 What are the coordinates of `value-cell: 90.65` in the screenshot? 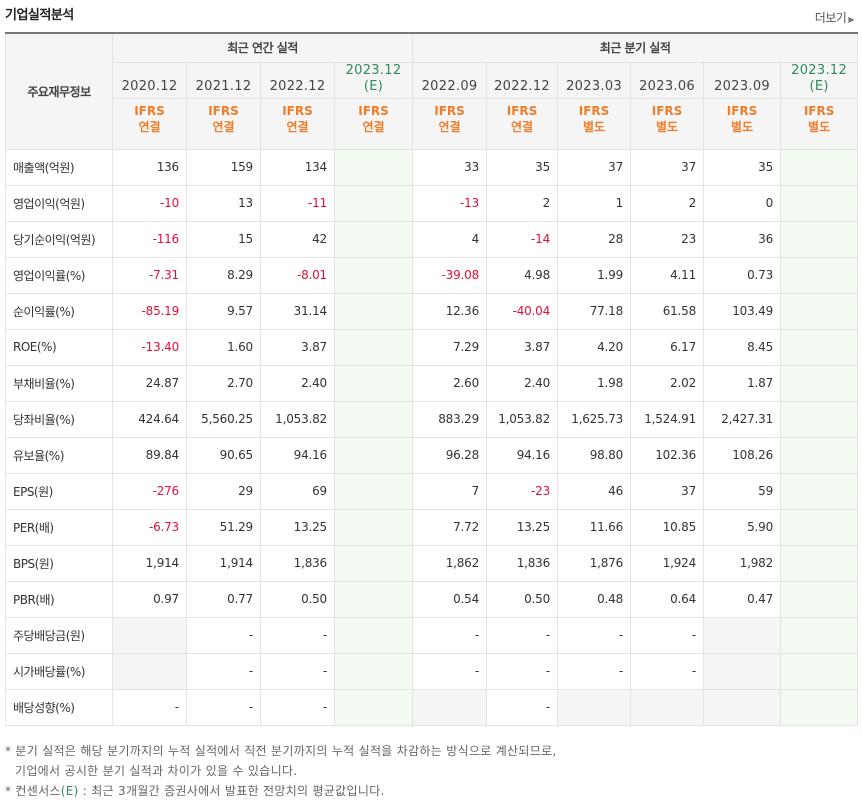 It's located at (223, 455).